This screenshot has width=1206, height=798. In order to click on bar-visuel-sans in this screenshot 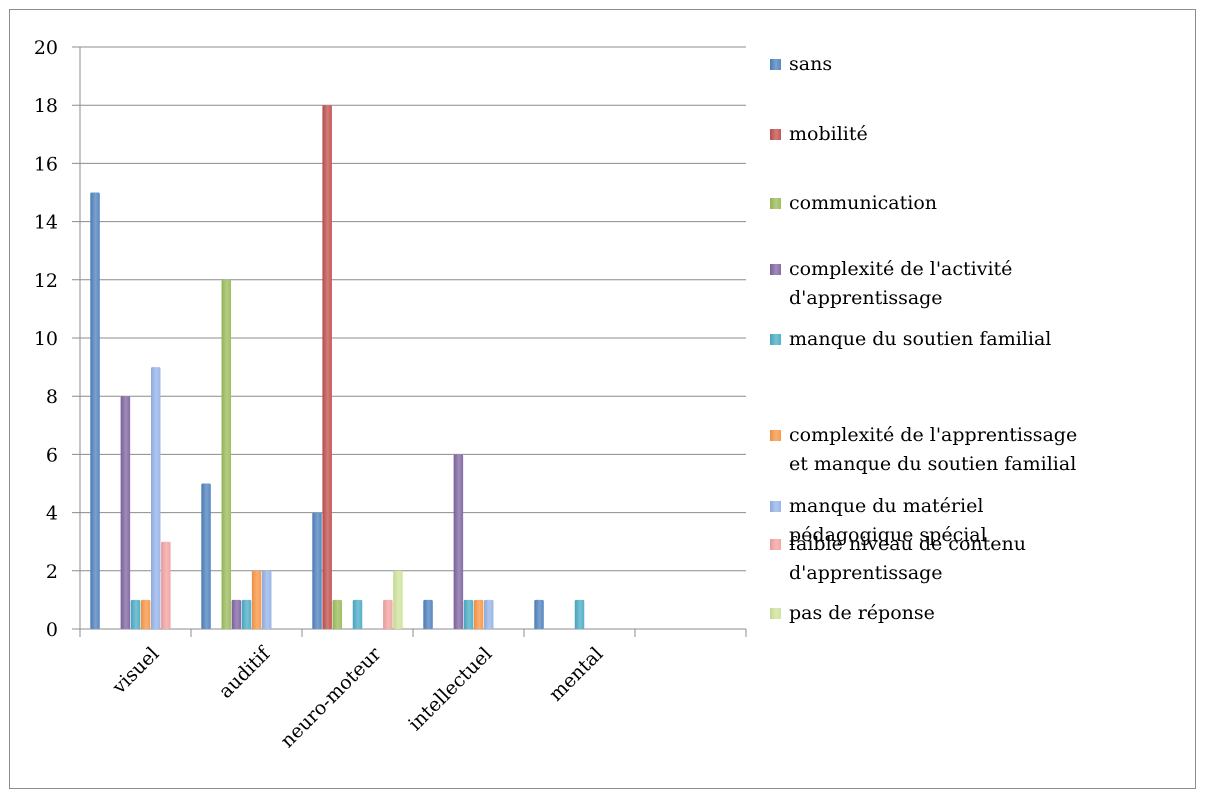, I will do `click(95, 410)`.